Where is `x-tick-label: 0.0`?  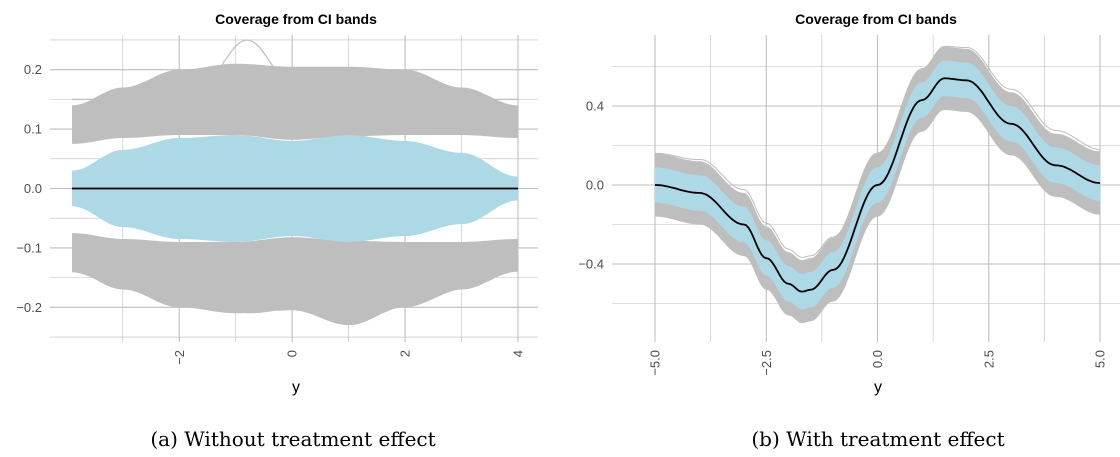
x-tick-label: 0.0 is located at coordinates (877, 359).